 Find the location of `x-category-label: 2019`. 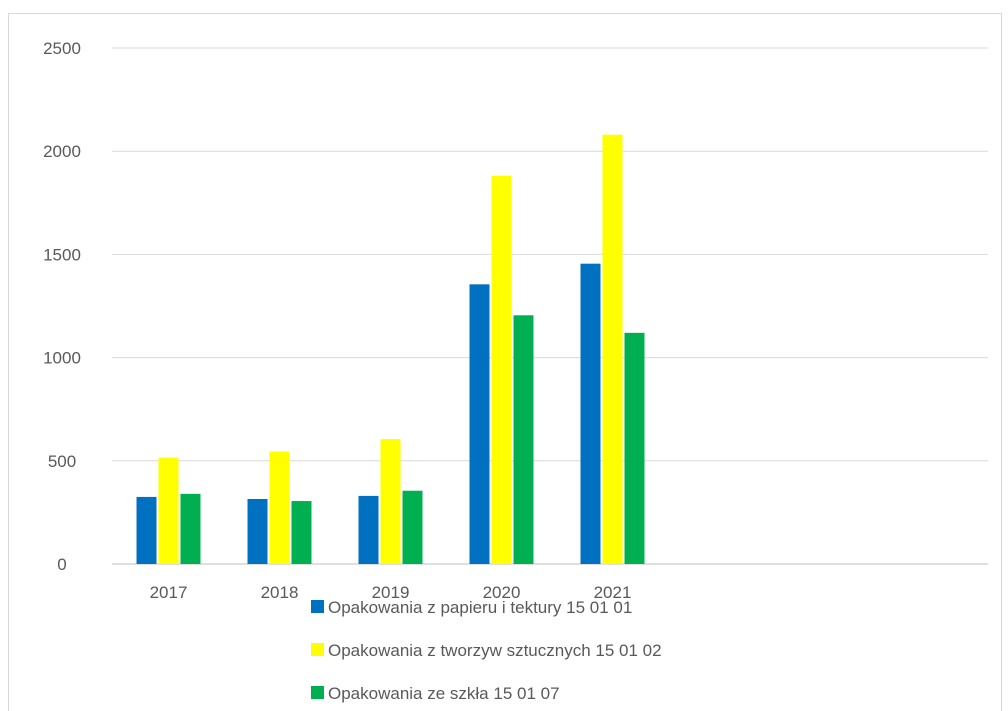

x-category-label: 2019 is located at coordinates (391, 592).